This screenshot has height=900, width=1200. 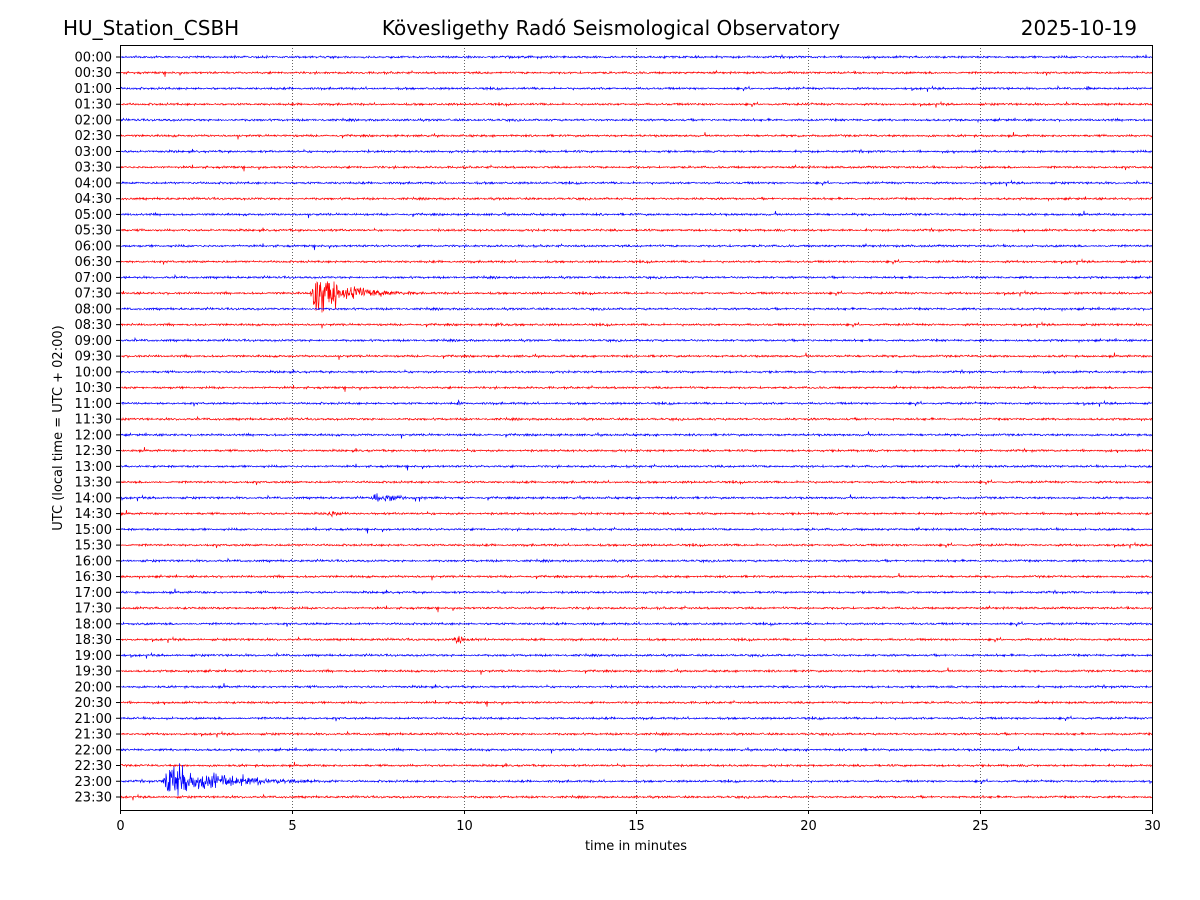 I want to click on y-tick-label: 13:30, so click(x=93, y=483).